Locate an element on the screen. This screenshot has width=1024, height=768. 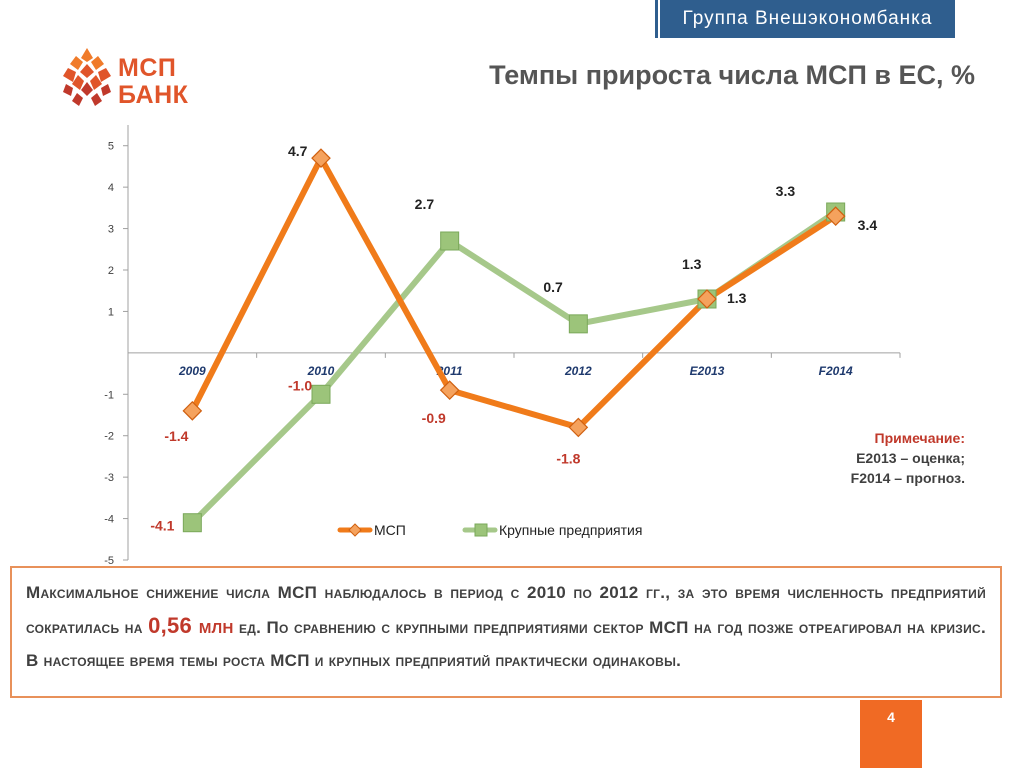
data-label-large-enterprises: 3.4 is located at coordinates (868, 225).